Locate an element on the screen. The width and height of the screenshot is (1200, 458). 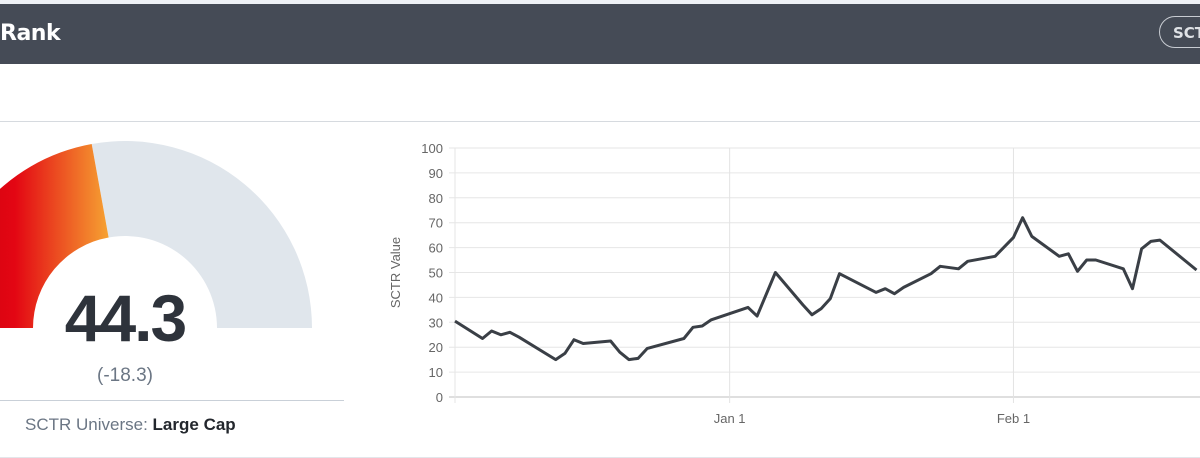
y-tick-label: 80 is located at coordinates (436, 198).